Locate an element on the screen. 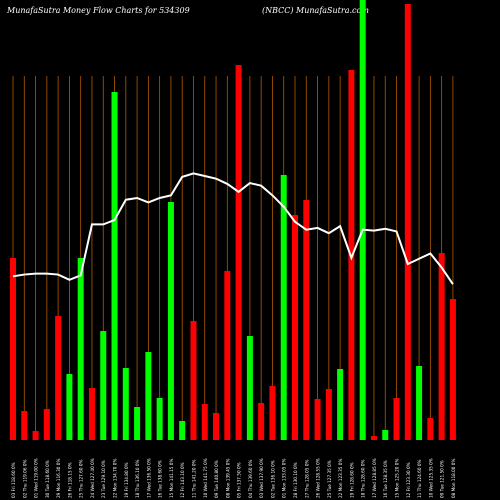  x-tick-label: 05 Fri 137.50 0% is located at coordinates (239, 480).